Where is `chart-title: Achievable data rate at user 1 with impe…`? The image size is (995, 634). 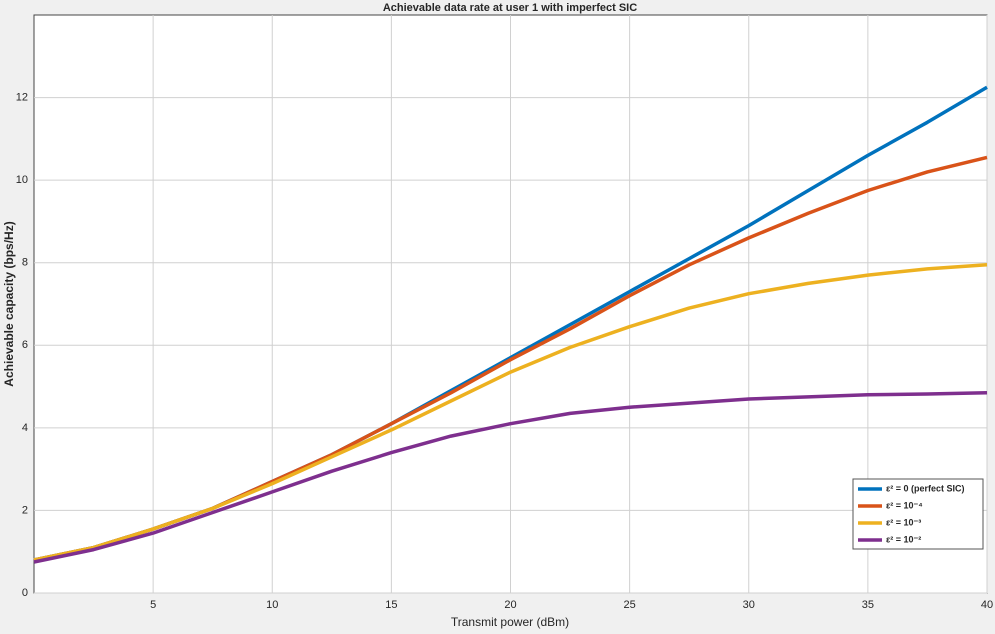
chart-title: Achievable data rate at user 1 with impe… is located at coordinates (510, 8).